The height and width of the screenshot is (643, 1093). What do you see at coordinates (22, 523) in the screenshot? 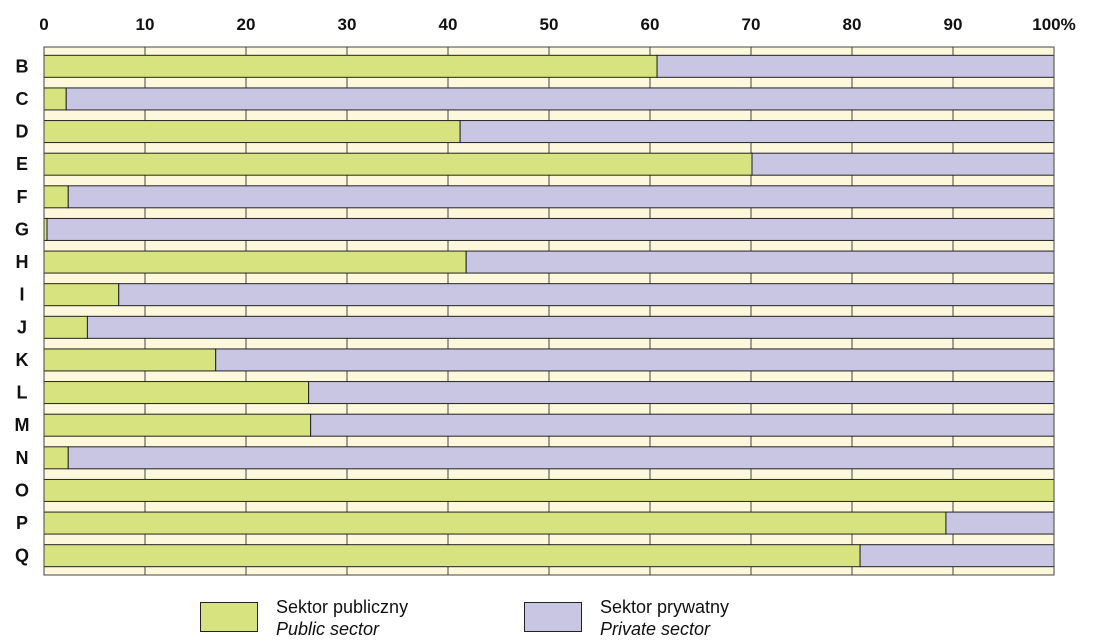
I see `category-label: P` at bounding box center [22, 523].